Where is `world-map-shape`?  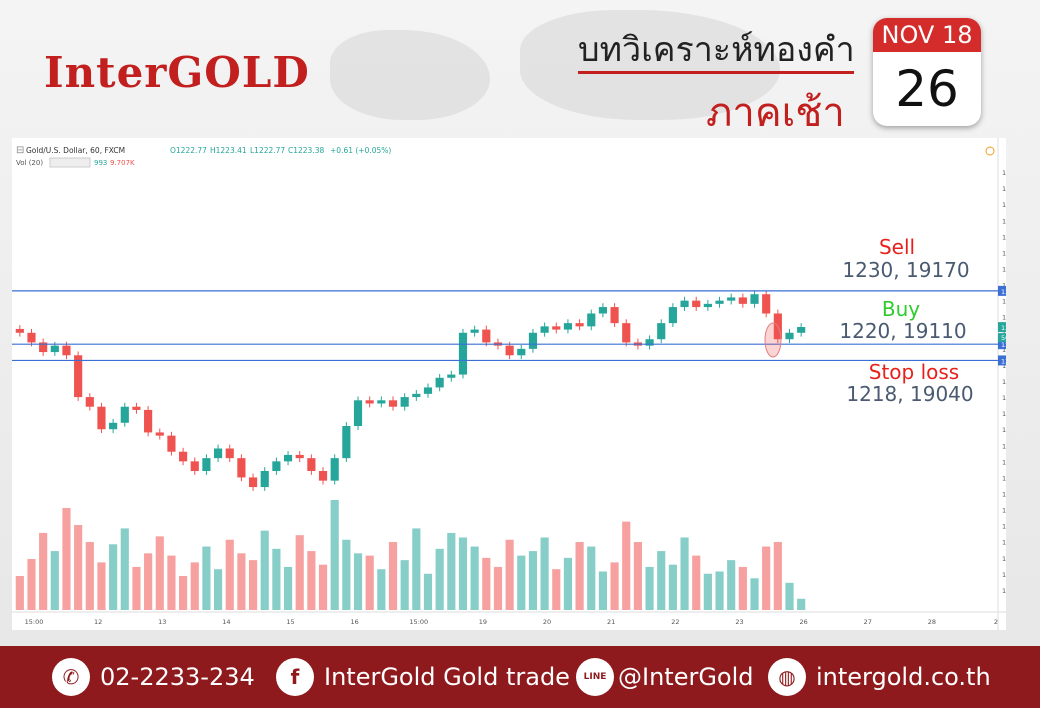
world-map-shape is located at coordinates (410, 75).